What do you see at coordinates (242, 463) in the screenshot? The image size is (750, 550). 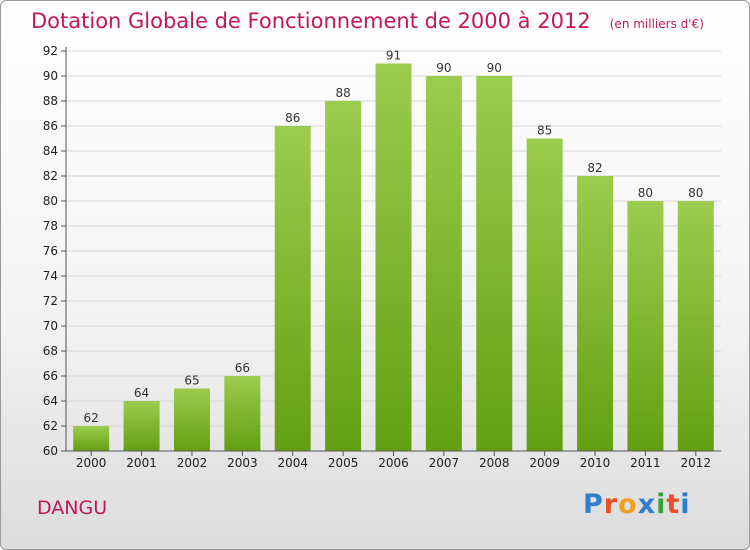 I see `x-tick-label: 2003` at bounding box center [242, 463].